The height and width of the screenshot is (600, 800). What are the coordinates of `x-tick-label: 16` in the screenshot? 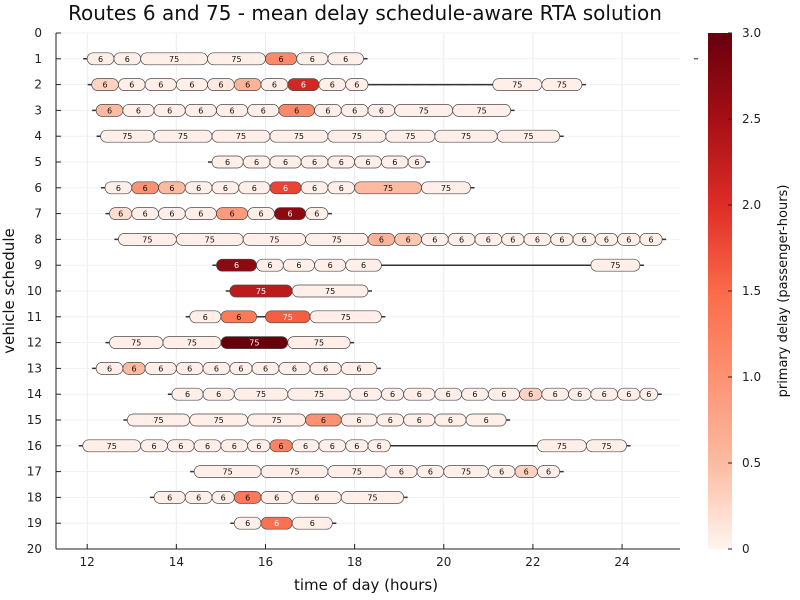 It's located at (265, 562).